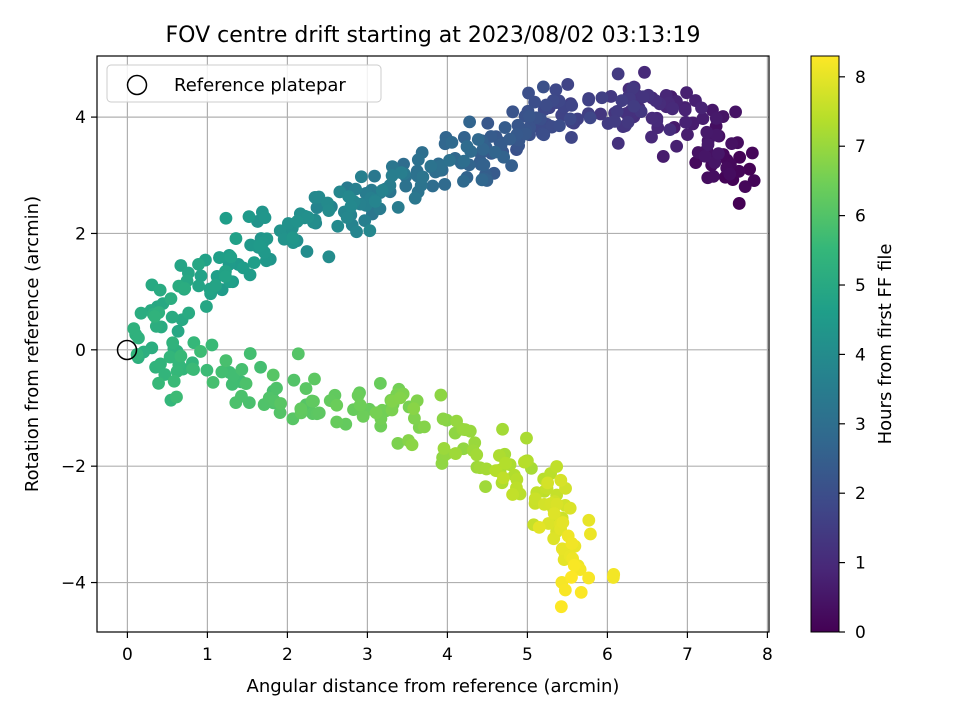  I want to click on colorbar-label: Hours from first FF file, so click(885, 344).